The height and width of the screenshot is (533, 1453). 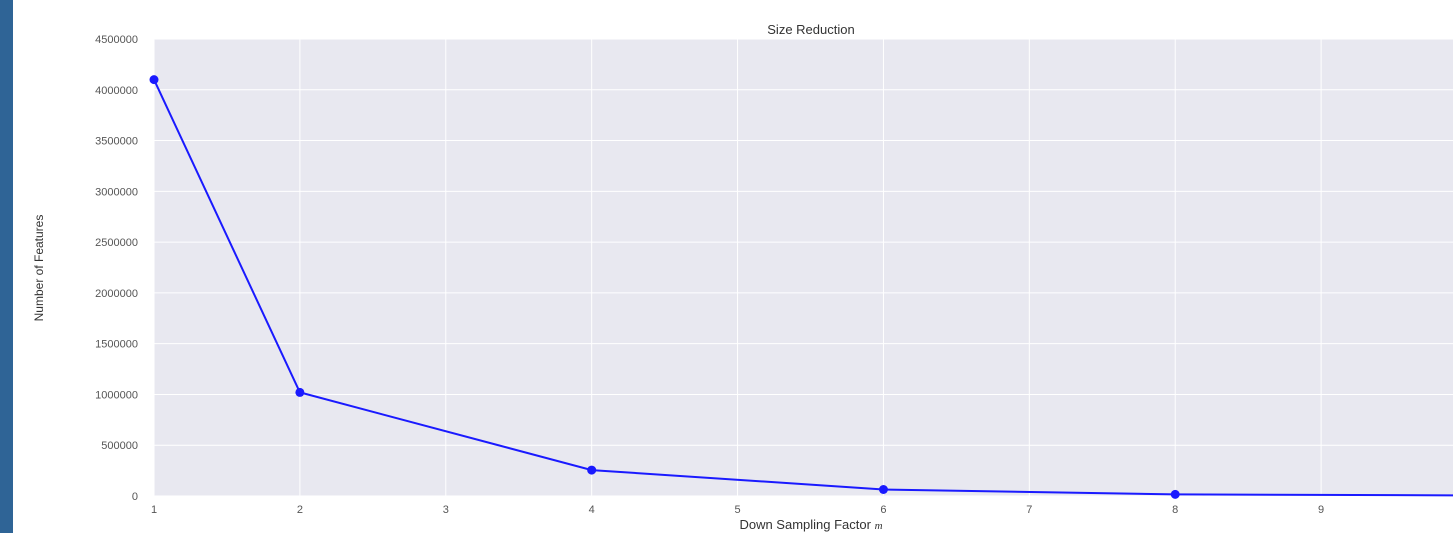 I want to click on x-axis-ticks: 1 2 3 4 5 6 7 8 9, so click(x=737, y=510).